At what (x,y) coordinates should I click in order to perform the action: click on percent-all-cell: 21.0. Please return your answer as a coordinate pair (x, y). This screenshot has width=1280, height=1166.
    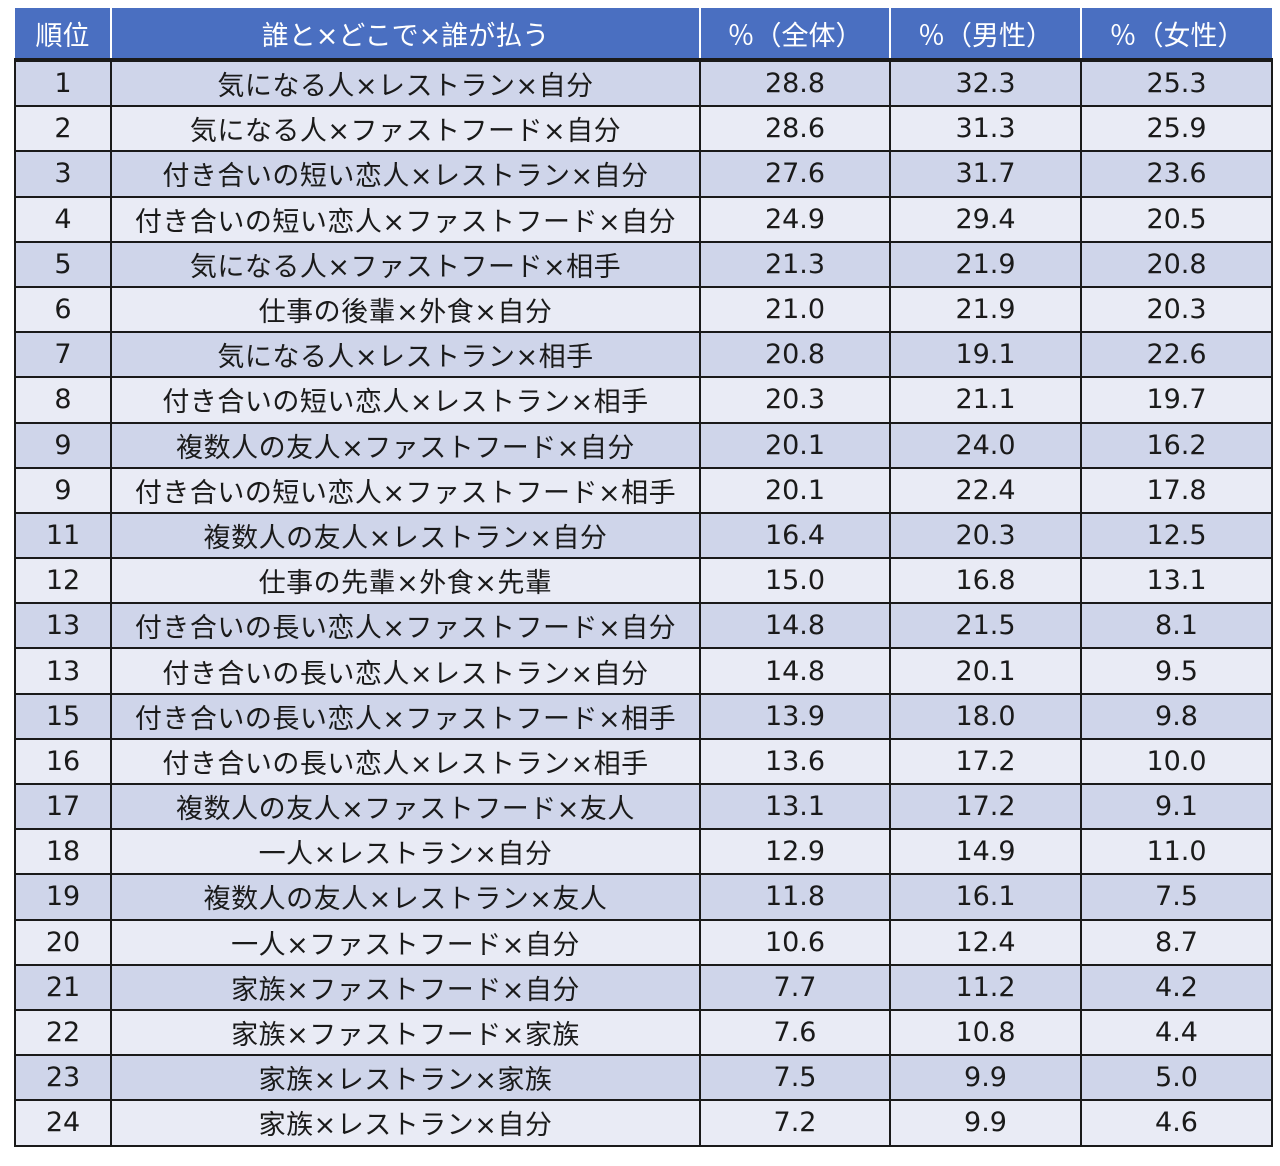
    Looking at the image, I should click on (795, 309).